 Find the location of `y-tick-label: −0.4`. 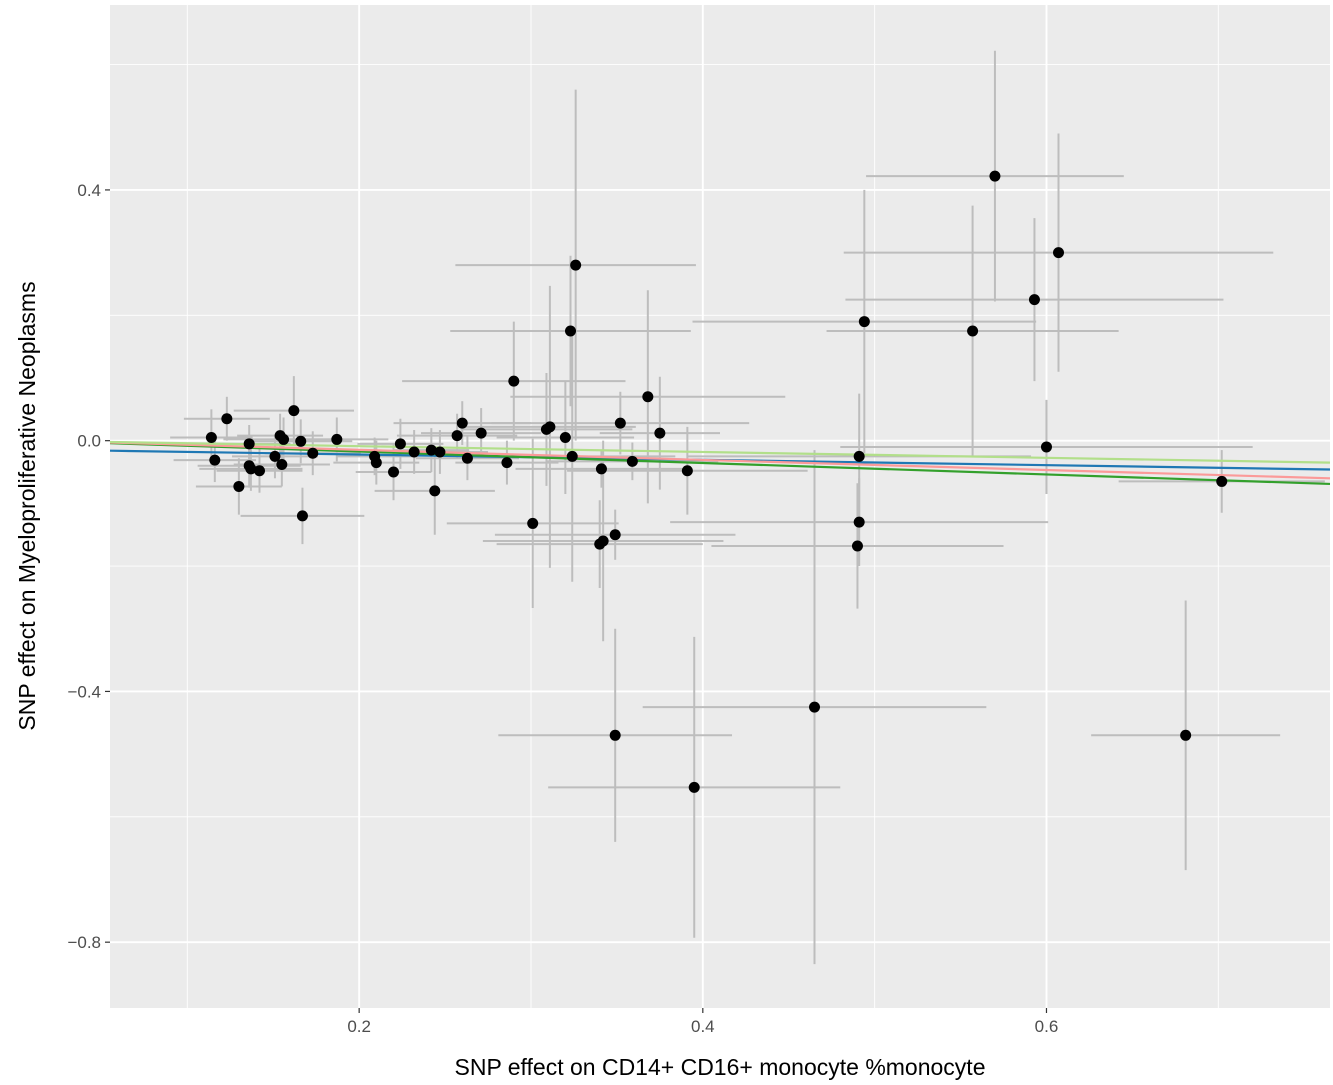

y-tick-label: −0.4 is located at coordinates (84, 691).